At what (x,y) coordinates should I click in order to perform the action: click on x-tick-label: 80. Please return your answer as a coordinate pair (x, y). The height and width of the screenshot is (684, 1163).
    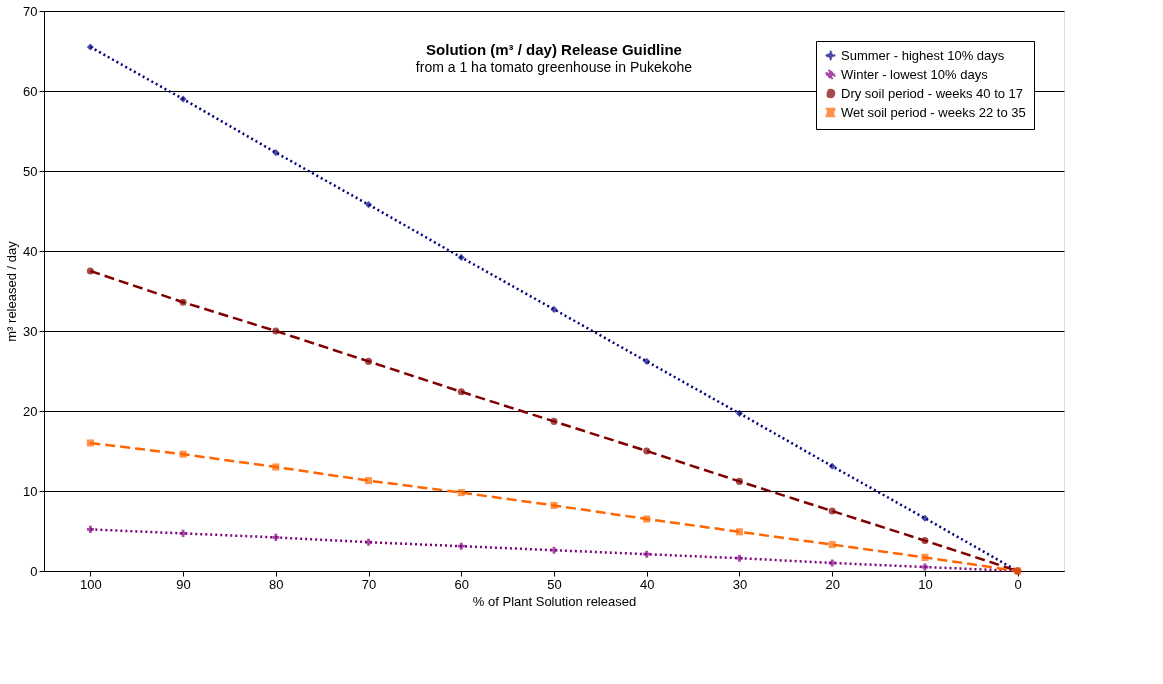
    Looking at the image, I should click on (276, 584).